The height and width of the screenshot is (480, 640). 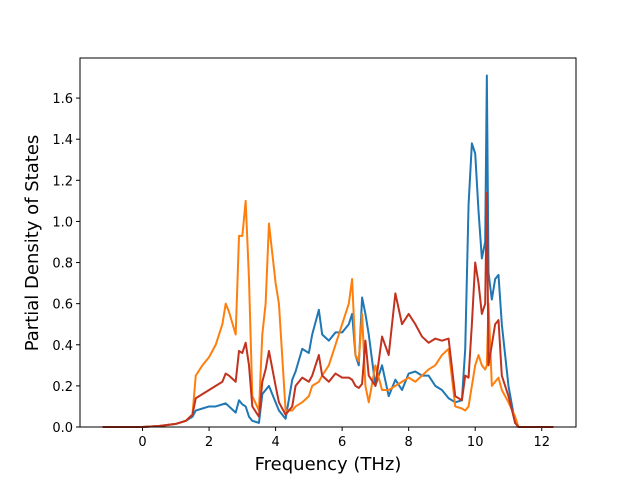 What do you see at coordinates (328, 464) in the screenshot?
I see `x-axis-label: Frequency (THz)` at bounding box center [328, 464].